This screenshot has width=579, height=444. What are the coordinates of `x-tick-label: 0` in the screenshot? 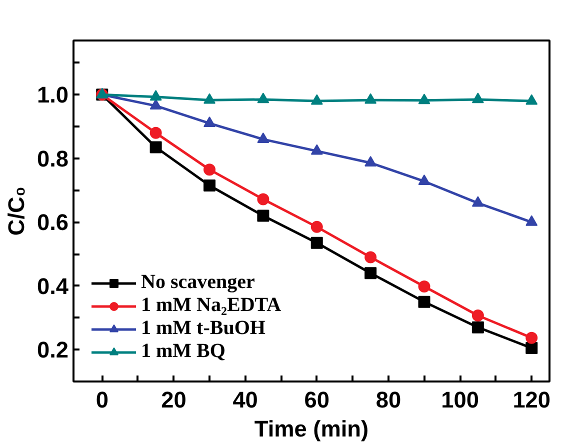 It's located at (102, 399).